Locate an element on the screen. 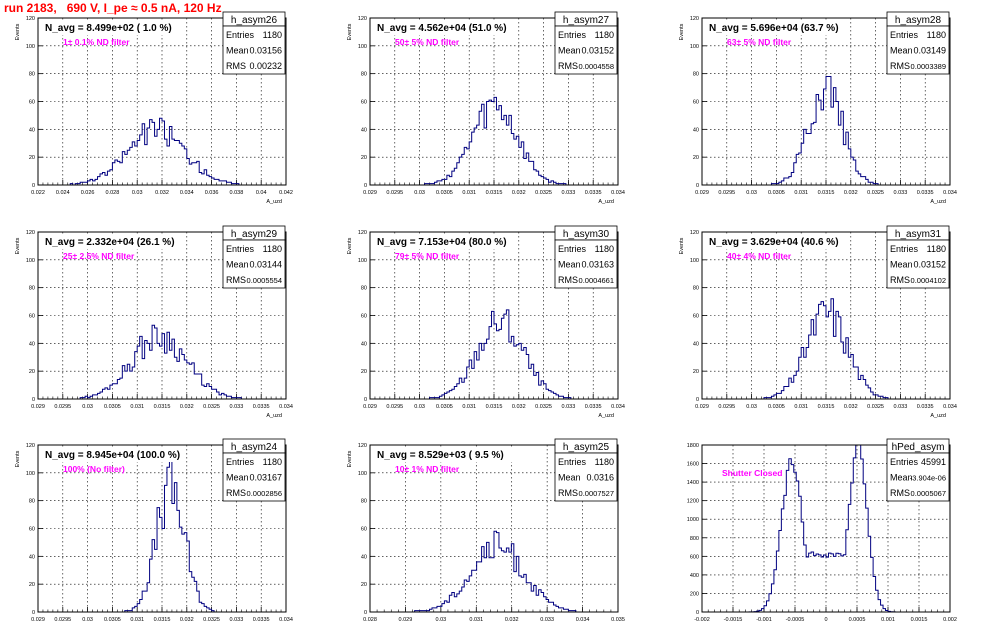 This screenshot has width=996, height=622. y-tick-label: 400 is located at coordinates (694, 576).